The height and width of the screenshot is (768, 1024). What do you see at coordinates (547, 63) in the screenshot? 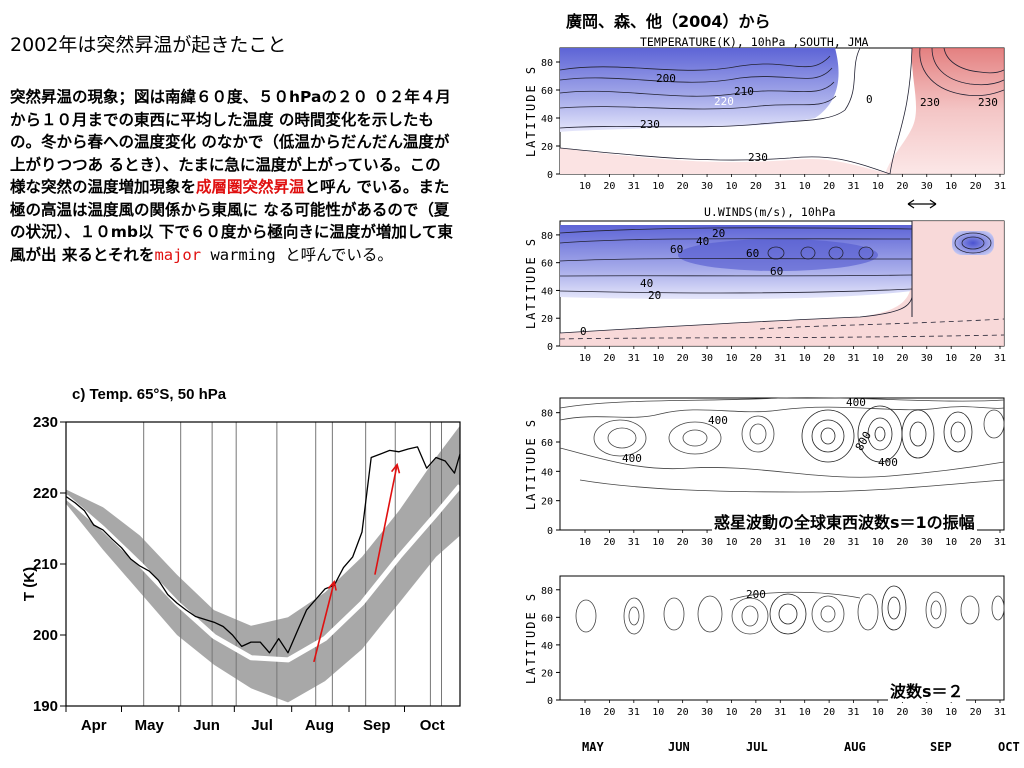
I see `y-tick-label: 80` at bounding box center [547, 63].